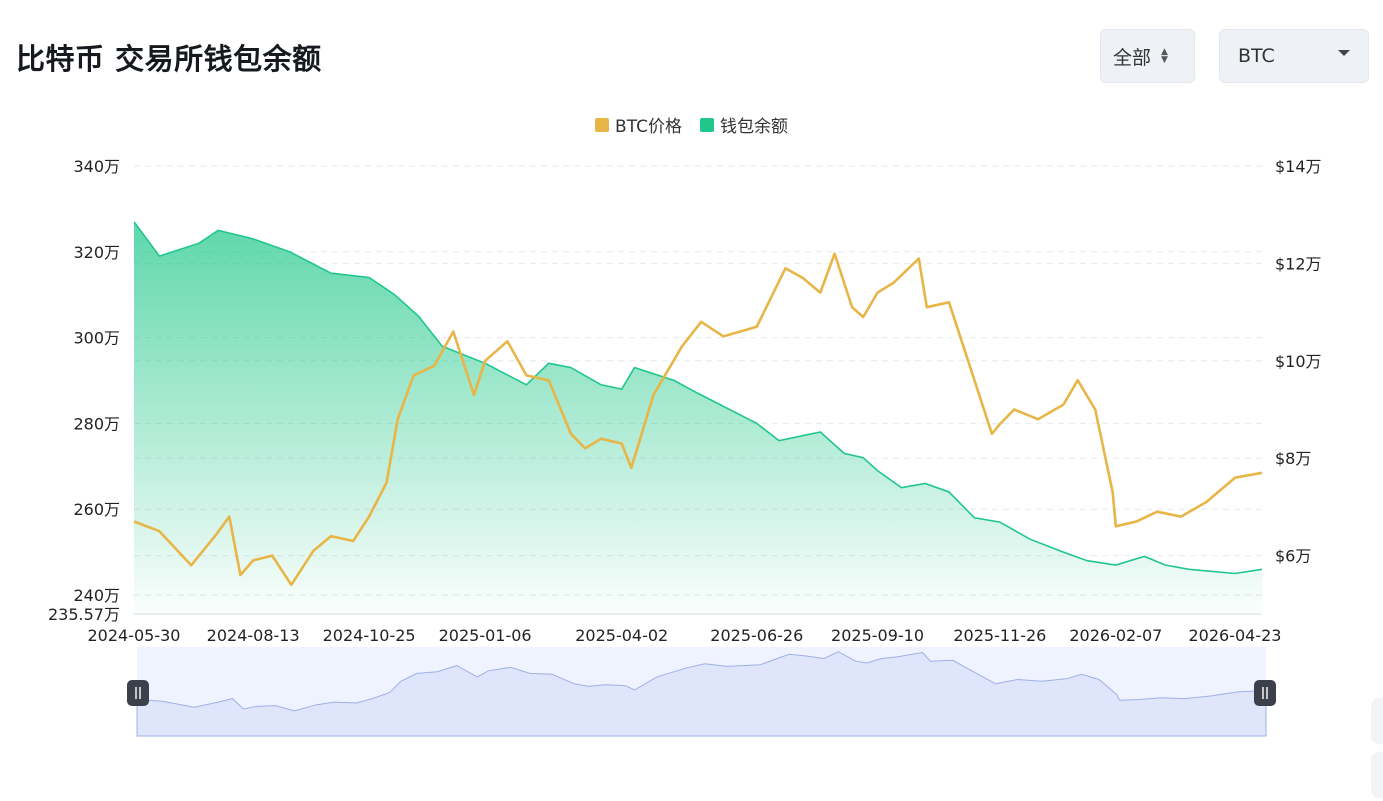 This screenshot has height=801, width=1383. What do you see at coordinates (84, 614) in the screenshot?
I see `y-left-min-label: 235.57万` at bounding box center [84, 614].